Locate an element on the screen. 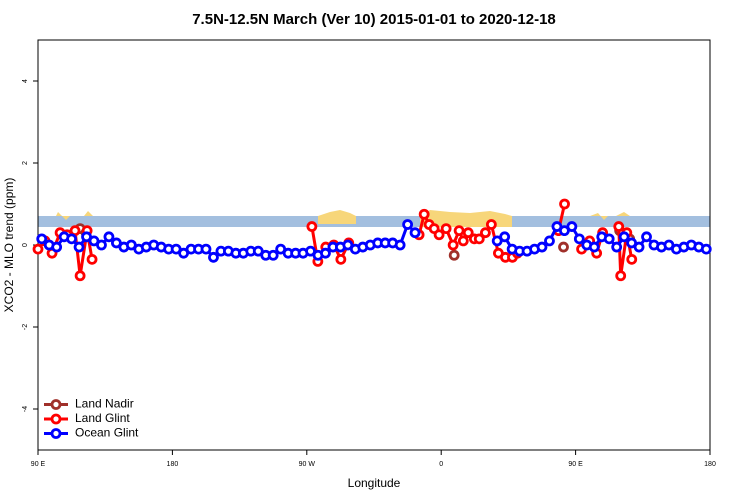 The height and width of the screenshot is (500, 750). legend-label: Land Nadir is located at coordinates (104, 404).